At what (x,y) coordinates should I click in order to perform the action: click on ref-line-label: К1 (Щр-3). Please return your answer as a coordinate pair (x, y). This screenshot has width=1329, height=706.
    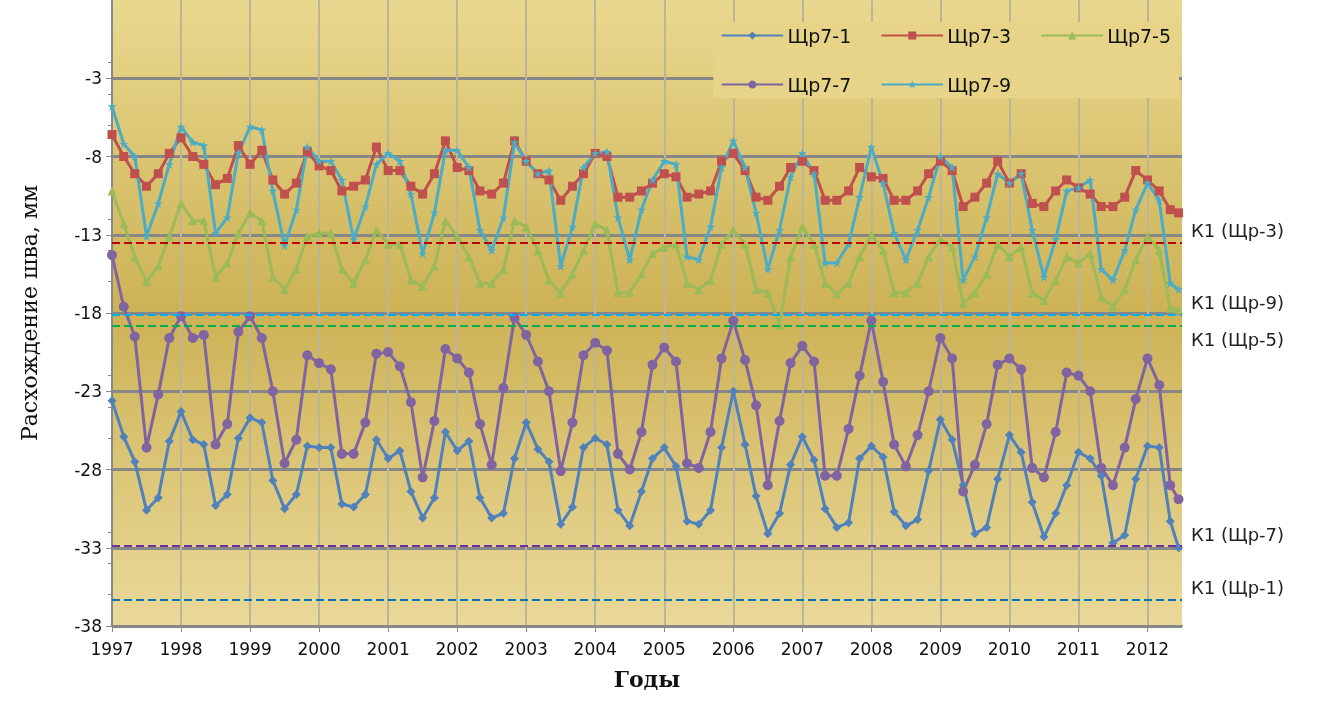
    Looking at the image, I should click on (1238, 231).